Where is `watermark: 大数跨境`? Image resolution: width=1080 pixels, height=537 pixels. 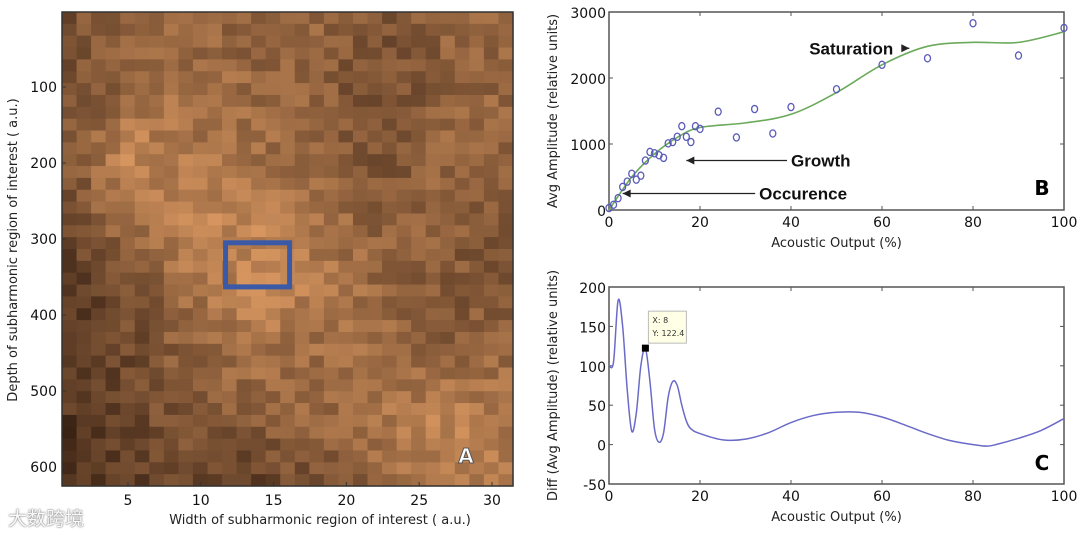
watermark: 大数跨境 is located at coordinates (46, 519).